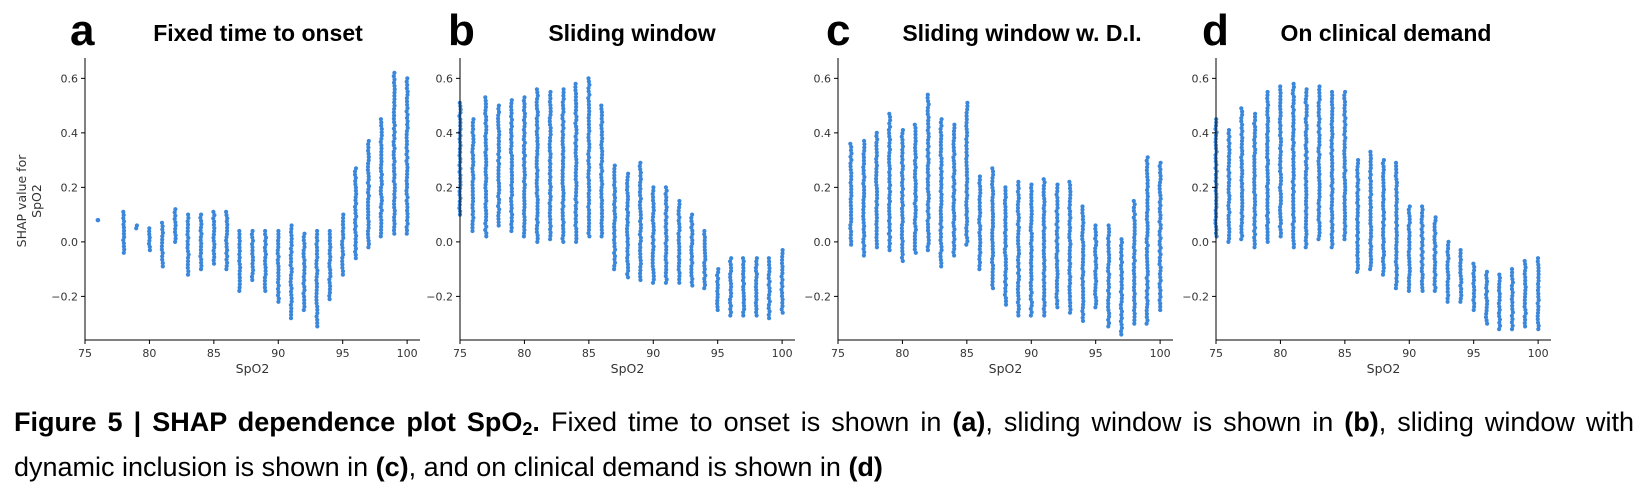 This screenshot has width=1647, height=491. Describe the element at coordinates (1377, 206) in the screenshot. I see `scatter-points` at that location.